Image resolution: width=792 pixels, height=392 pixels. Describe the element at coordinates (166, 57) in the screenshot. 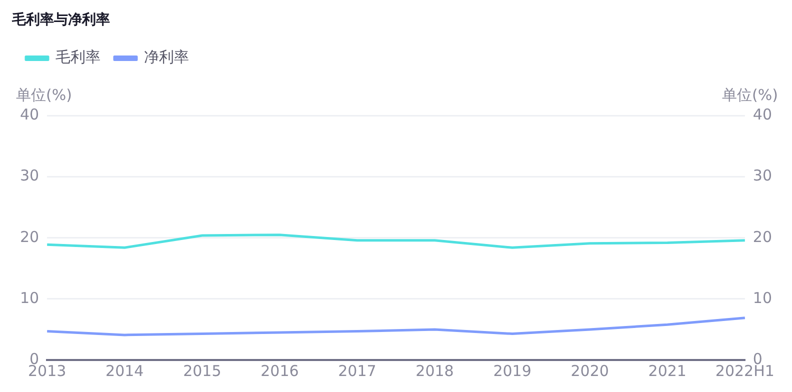

I see `legend-label: 净利率` at that location.